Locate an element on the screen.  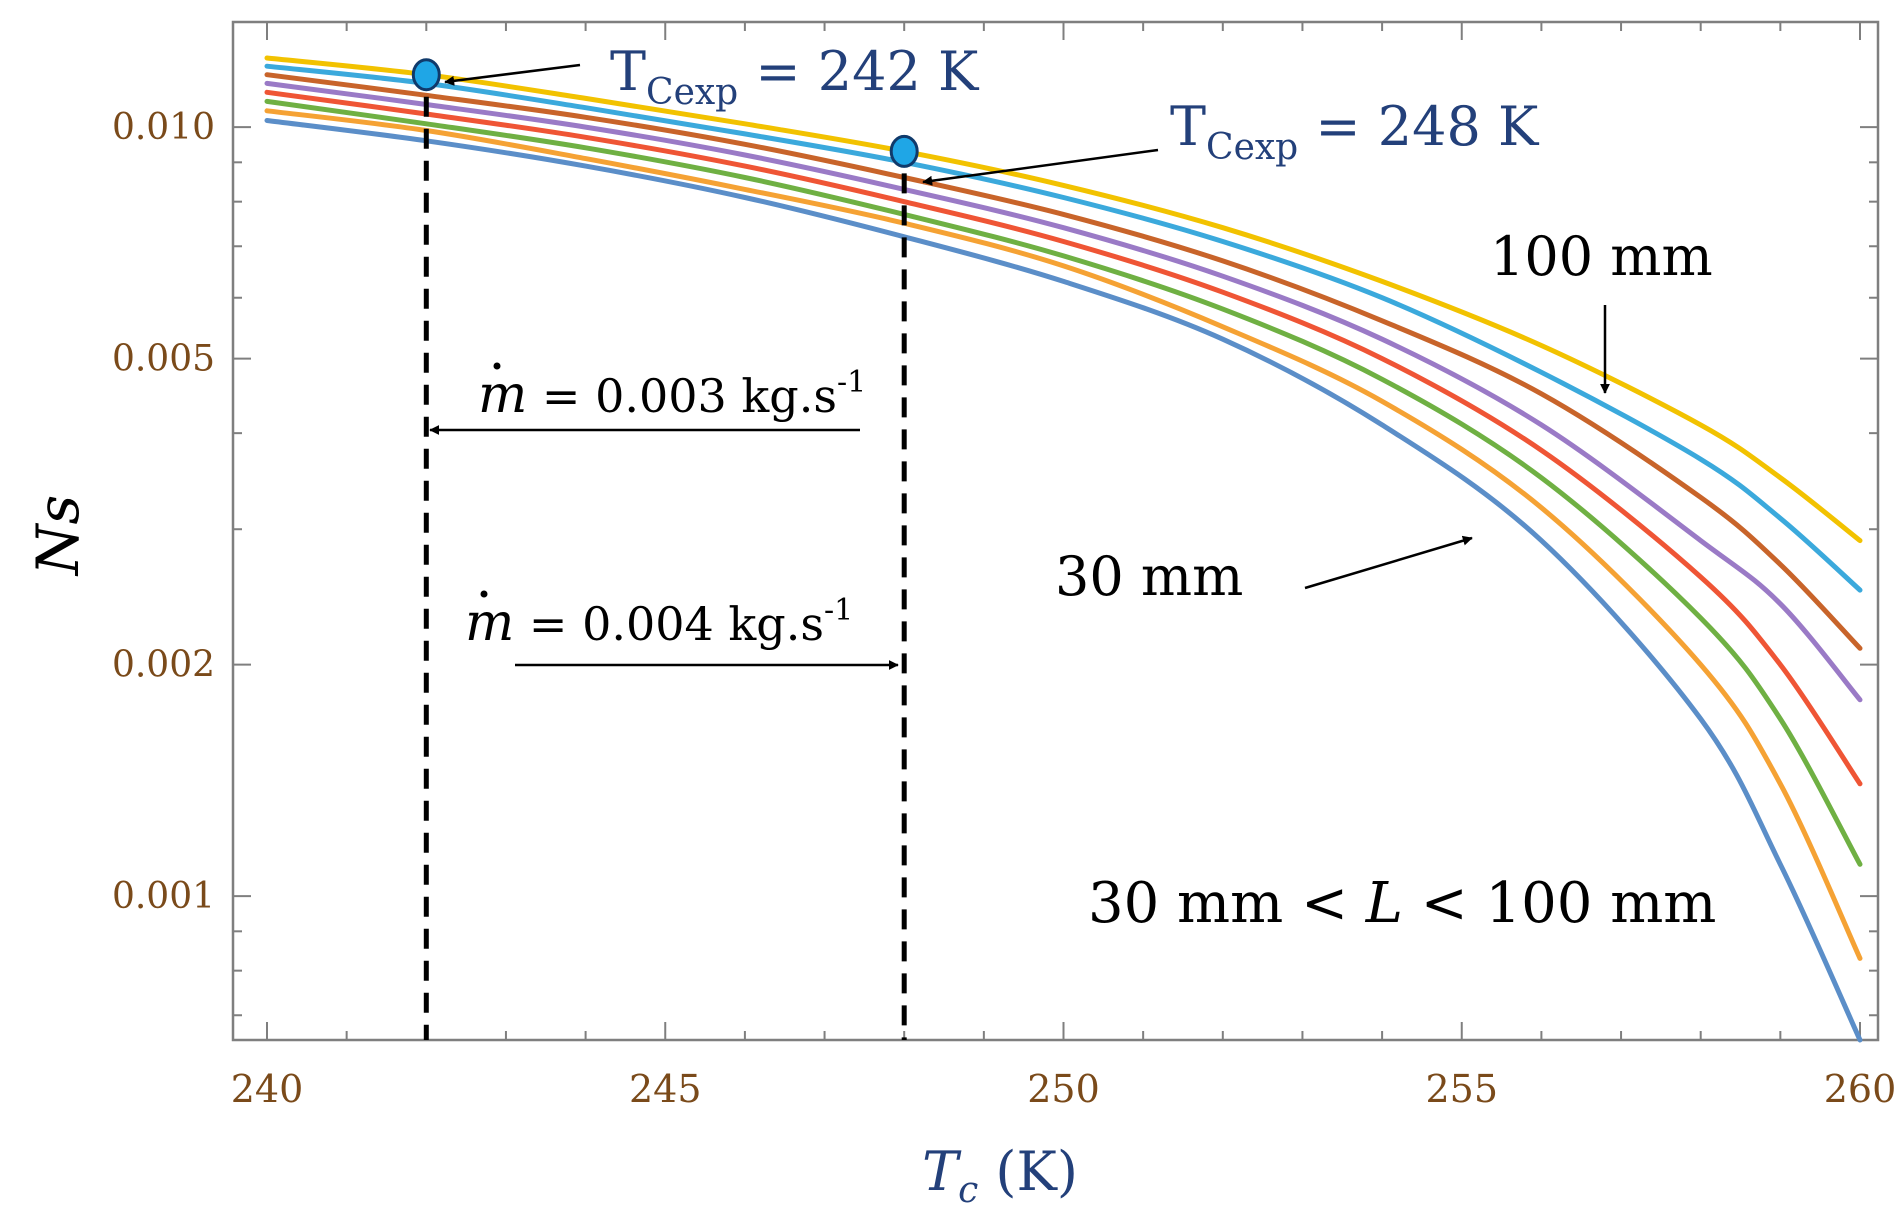
y-axis-label: Ns is located at coordinates (58, 536).